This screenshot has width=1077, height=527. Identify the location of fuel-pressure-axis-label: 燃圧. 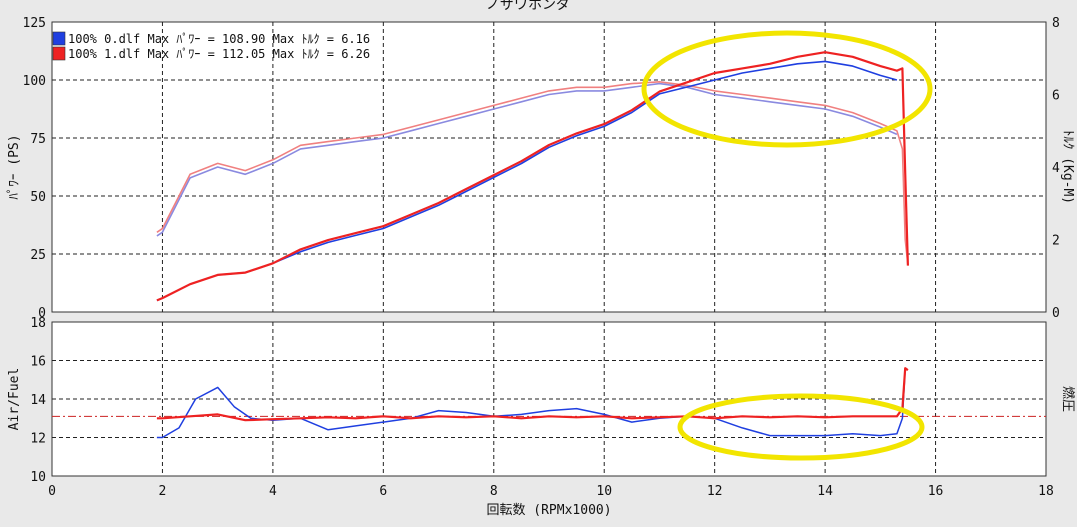
(1068, 399).